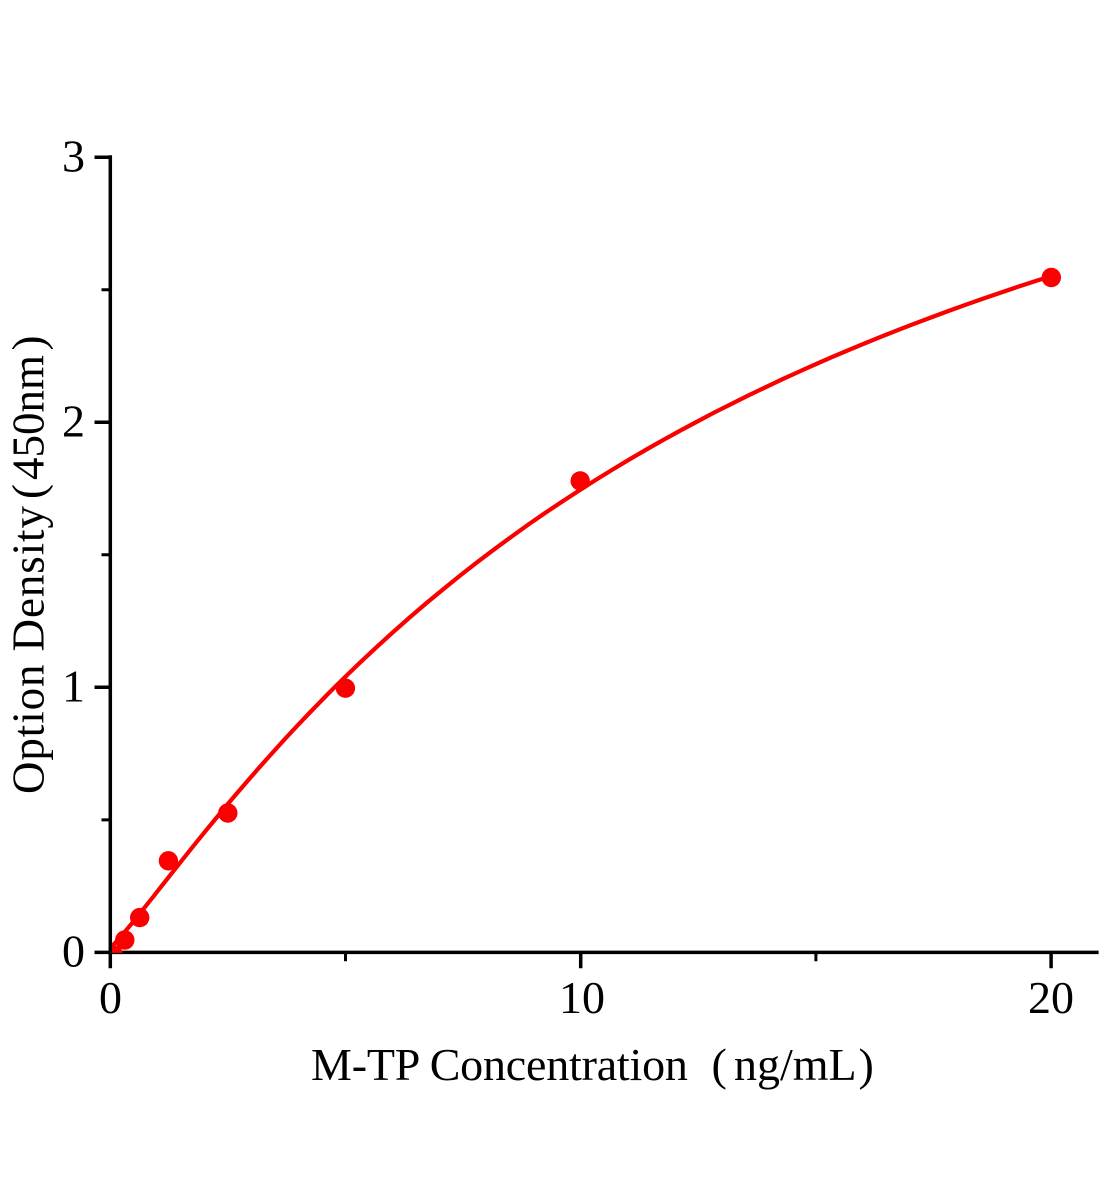  I want to click on svg-text: 450nm, so click(29, 417).